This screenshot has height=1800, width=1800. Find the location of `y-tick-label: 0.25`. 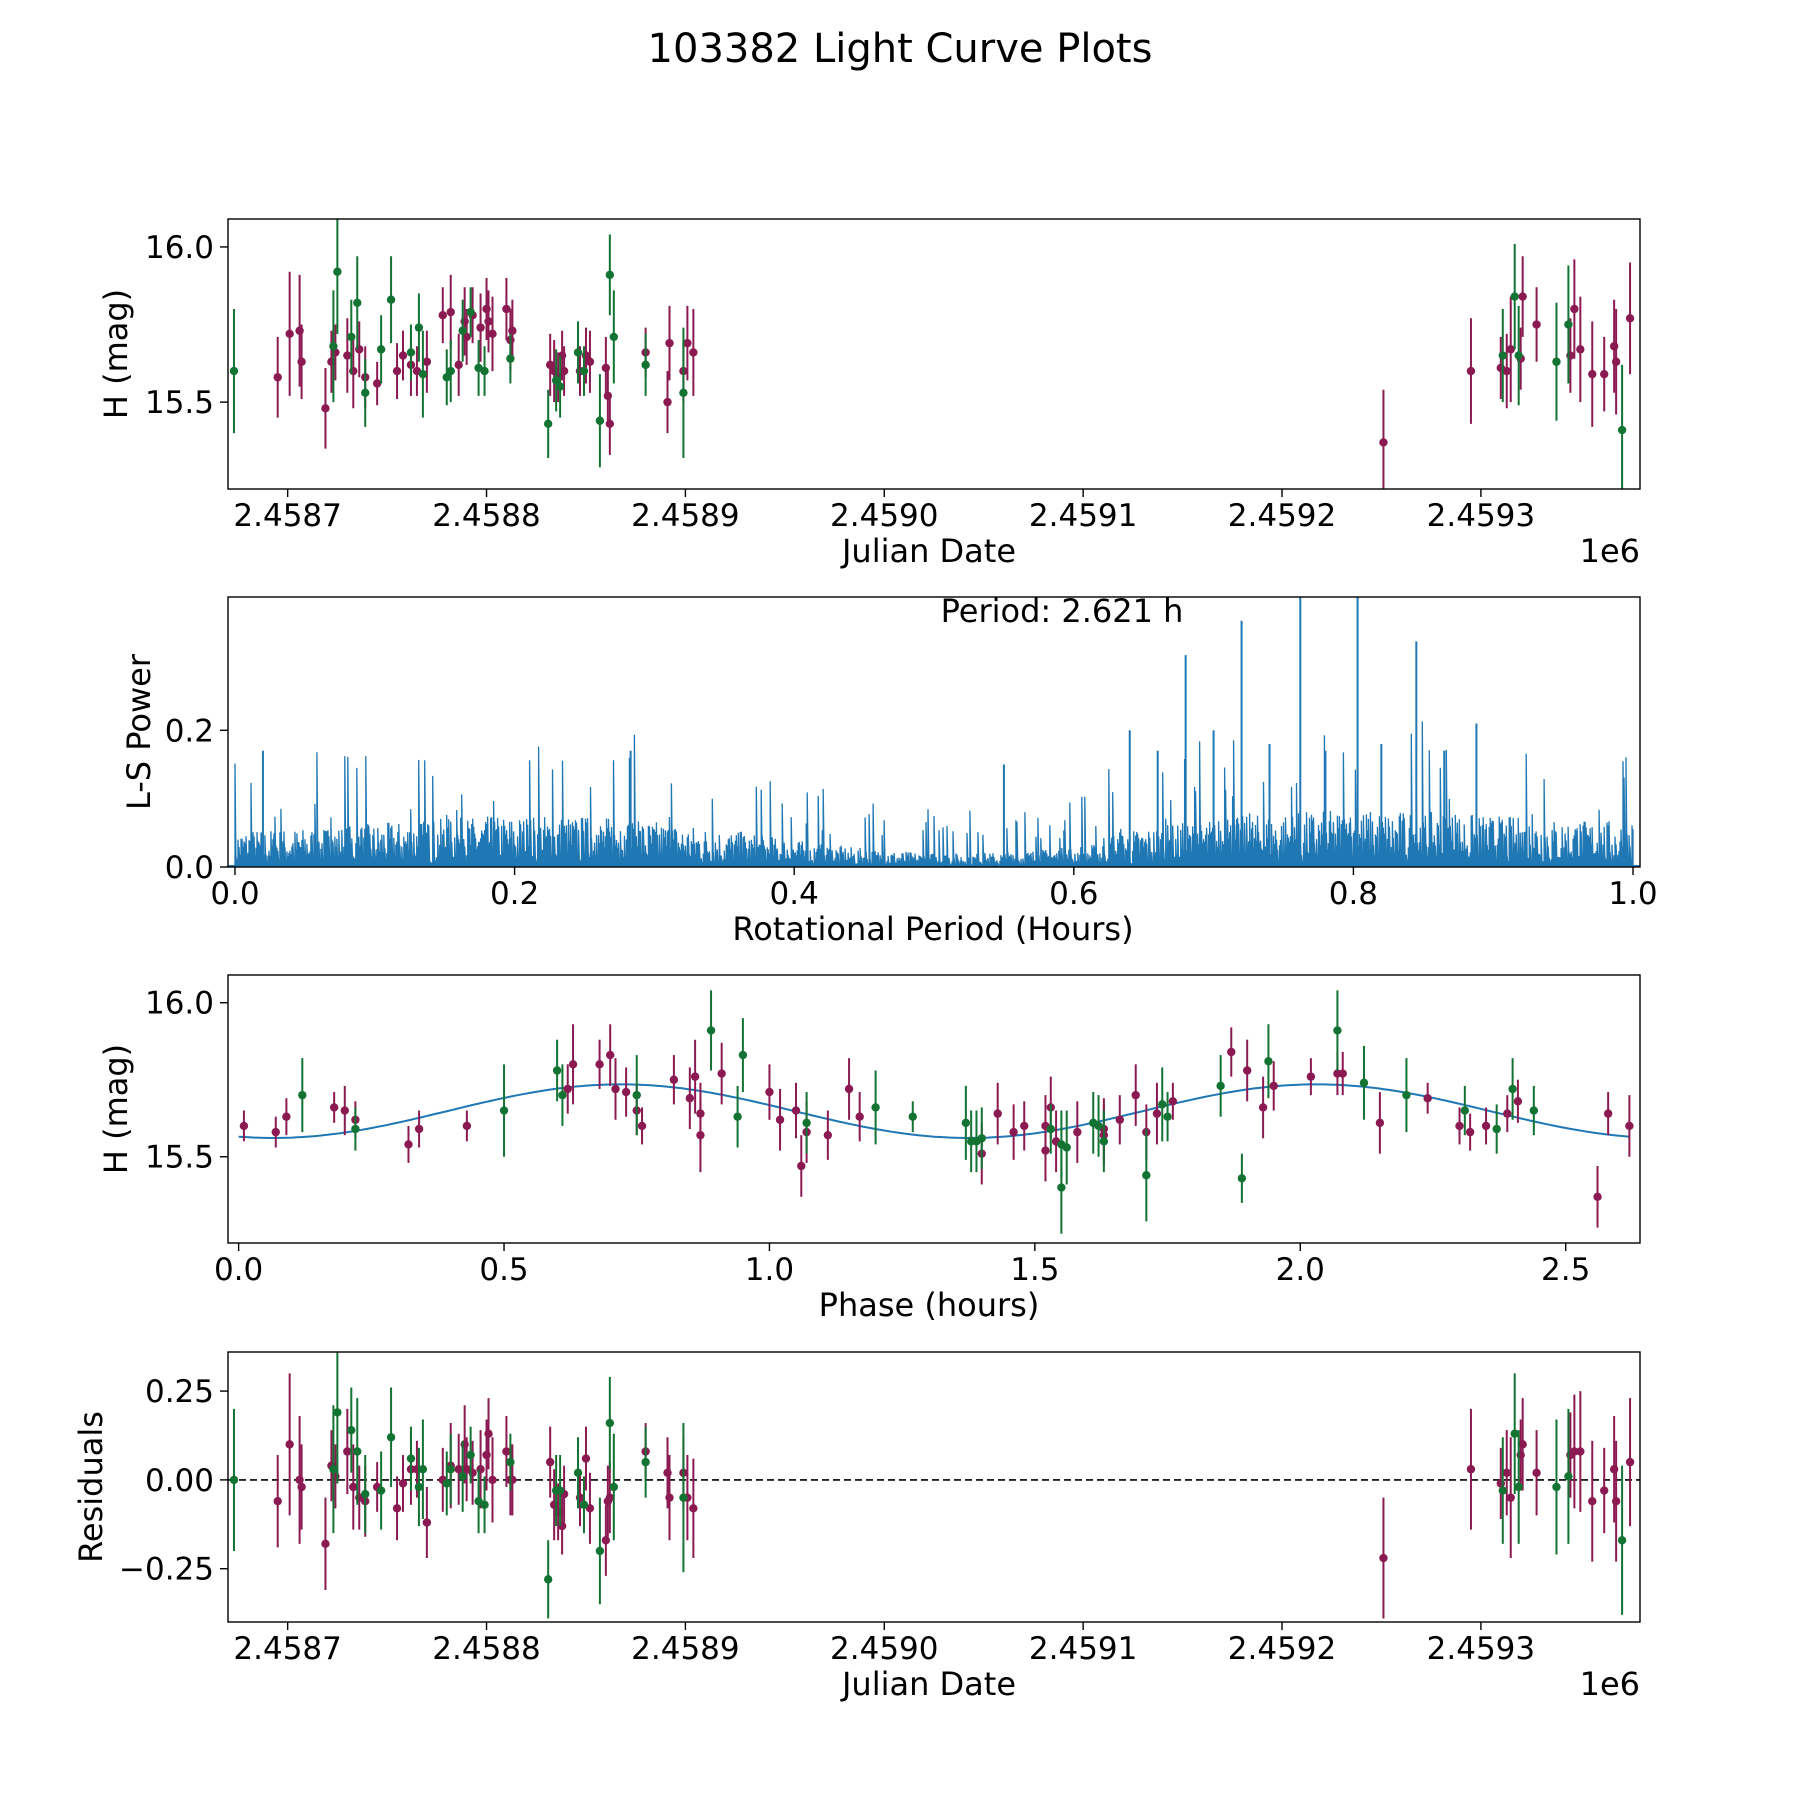

y-tick-label: 0.25 is located at coordinates (179, 1392).